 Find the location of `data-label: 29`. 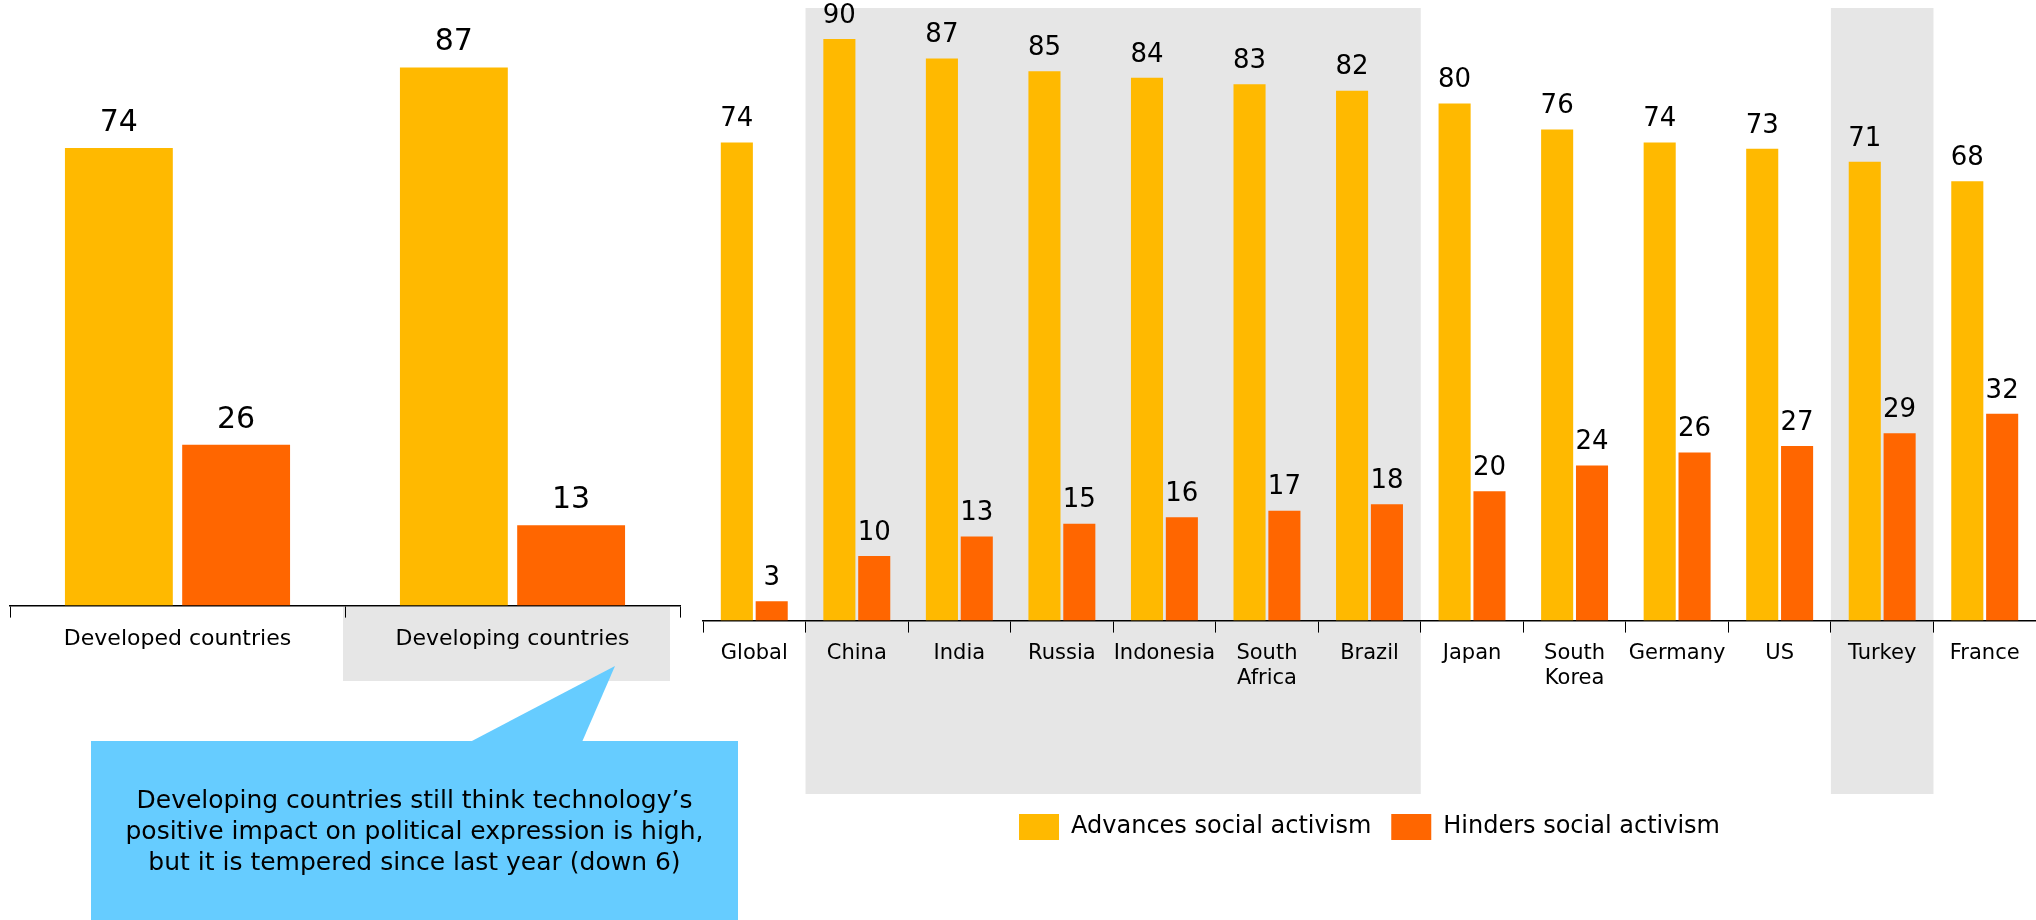

data-label: 29 is located at coordinates (1900, 407).